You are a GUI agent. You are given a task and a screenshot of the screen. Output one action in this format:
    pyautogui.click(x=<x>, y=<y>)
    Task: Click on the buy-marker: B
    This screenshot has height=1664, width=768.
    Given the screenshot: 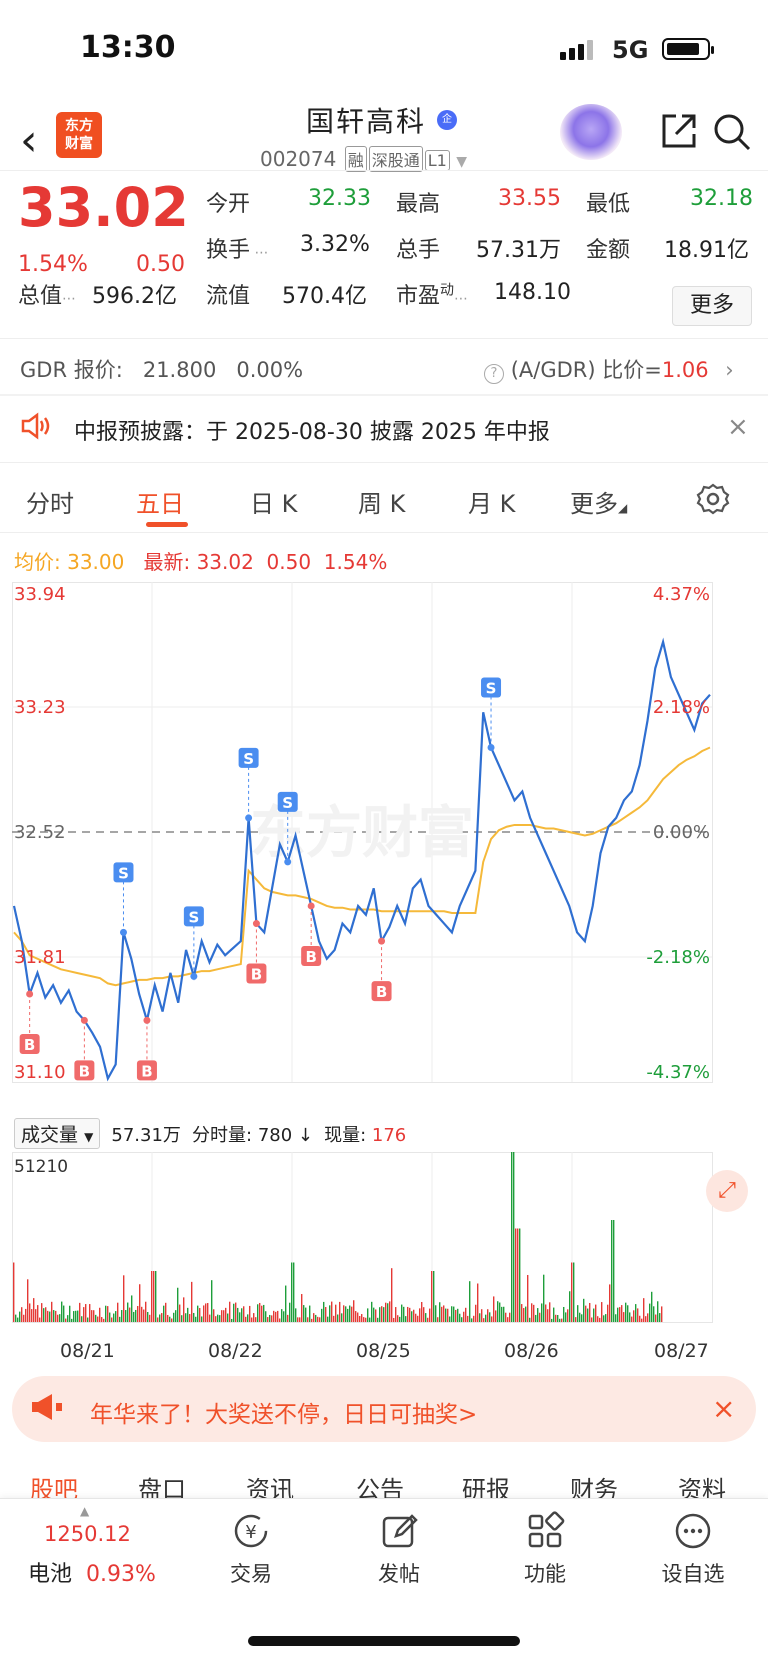 What is the action you would take?
    pyautogui.click(x=29, y=1043)
    